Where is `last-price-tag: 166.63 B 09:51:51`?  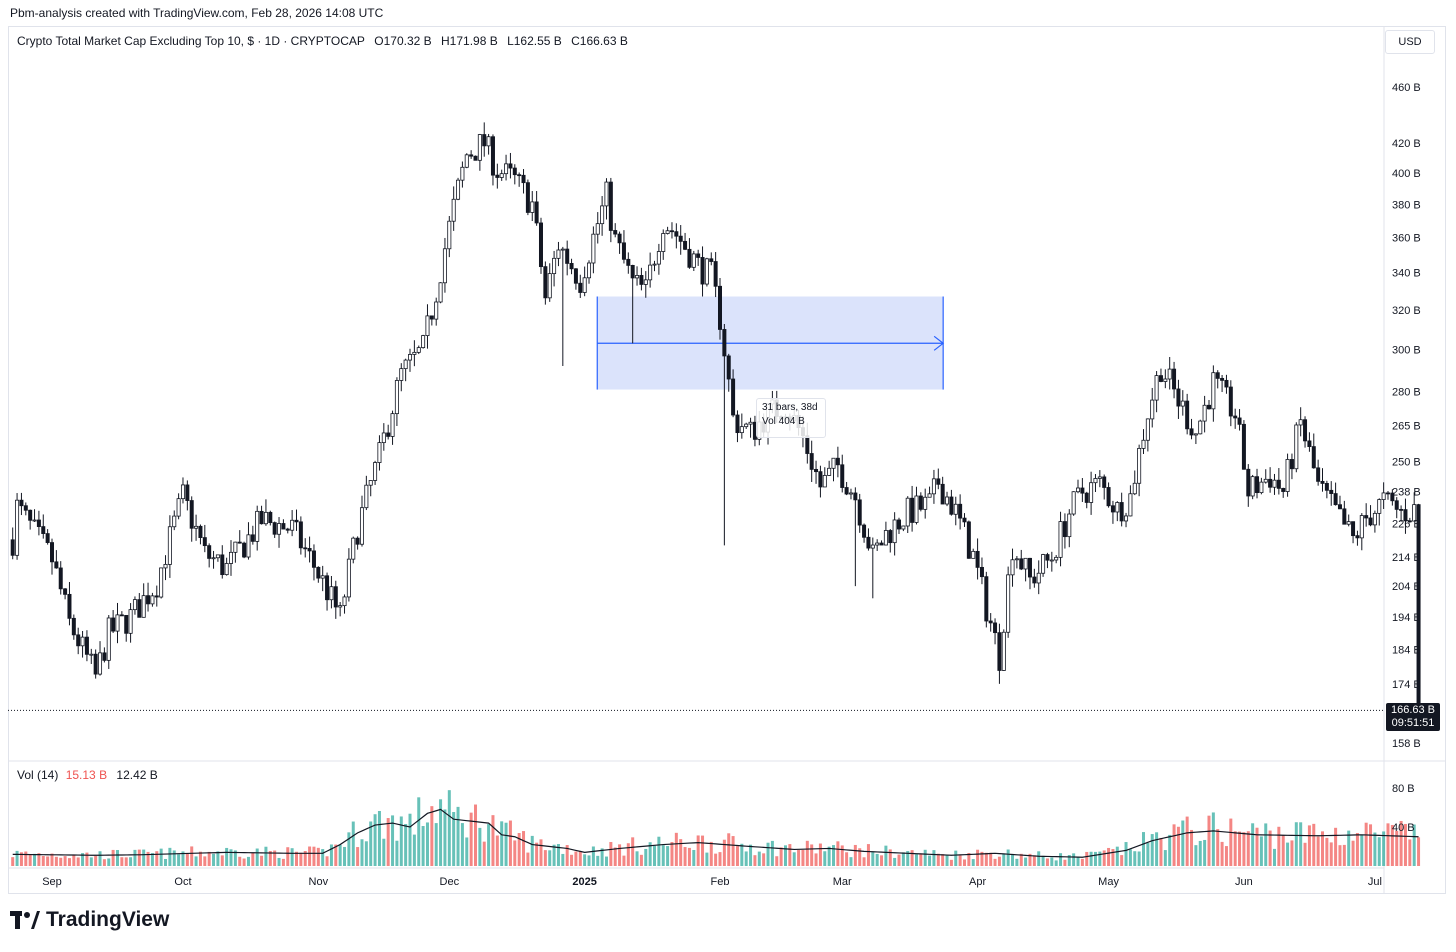
last-price-tag: 166.63 B 09:51:51 is located at coordinates (1413, 717).